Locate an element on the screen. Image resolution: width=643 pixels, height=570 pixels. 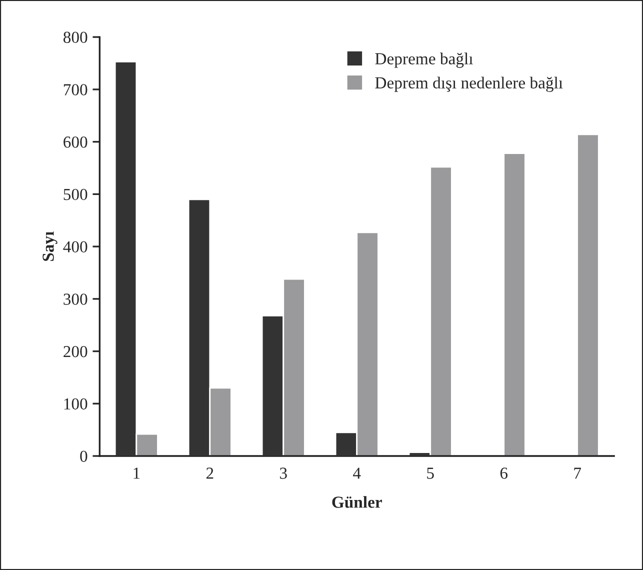
y-tick-label: 100 is located at coordinates (76, 404).